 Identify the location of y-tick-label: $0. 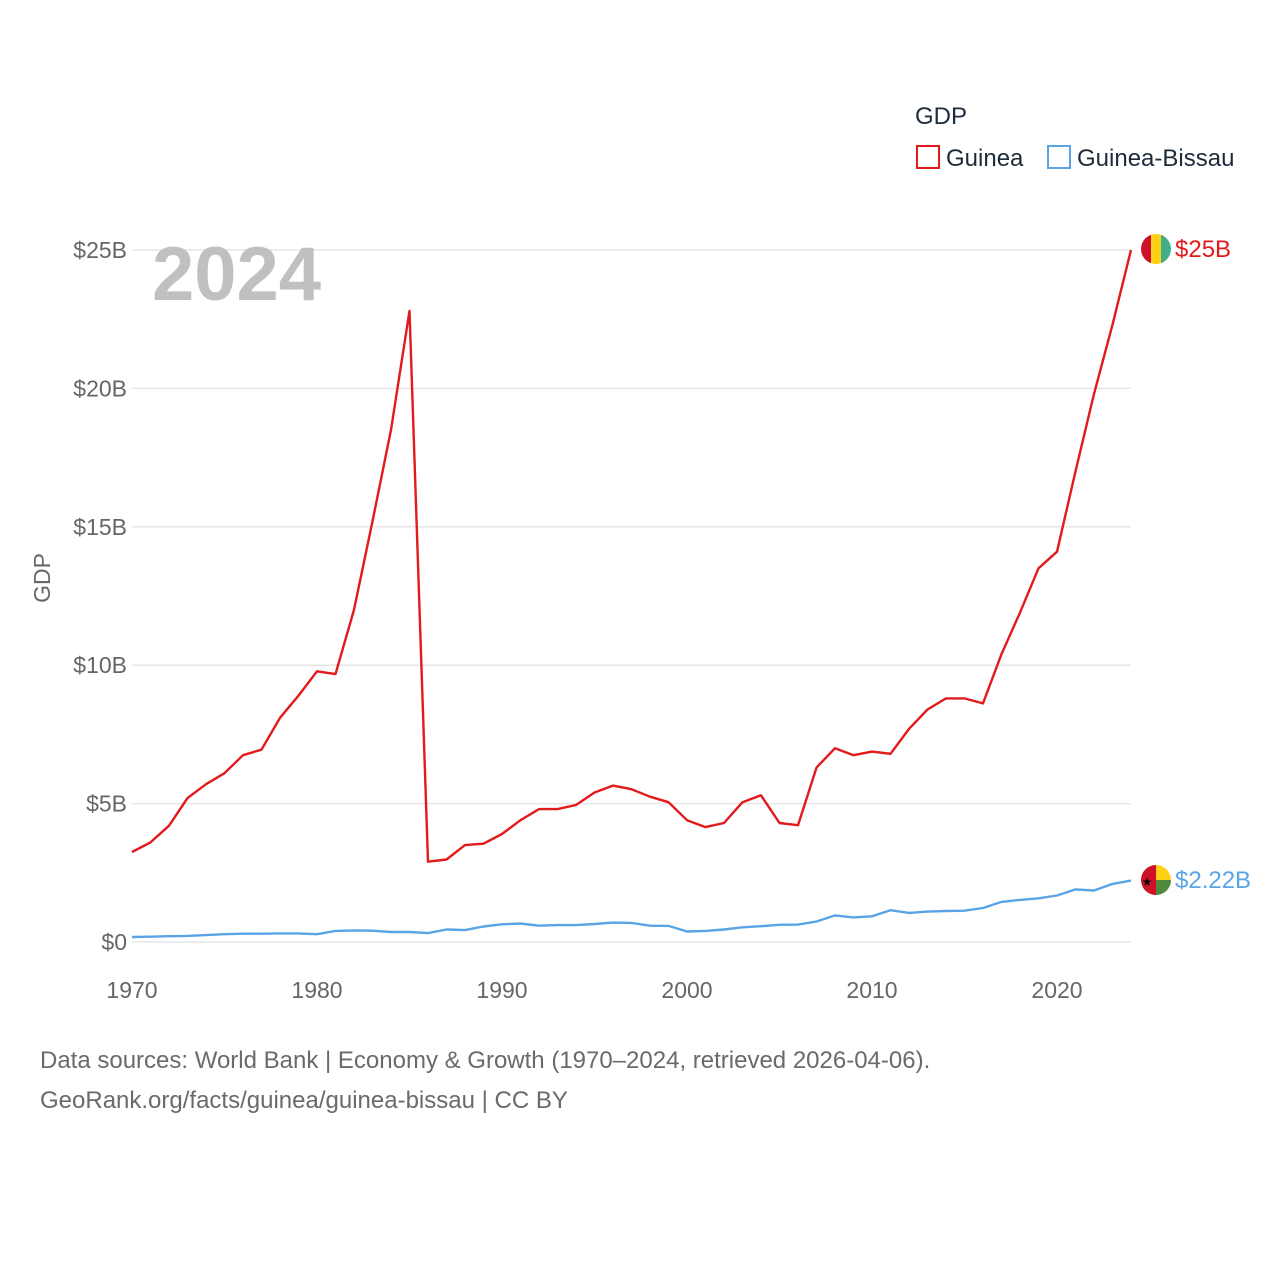
(114, 942).